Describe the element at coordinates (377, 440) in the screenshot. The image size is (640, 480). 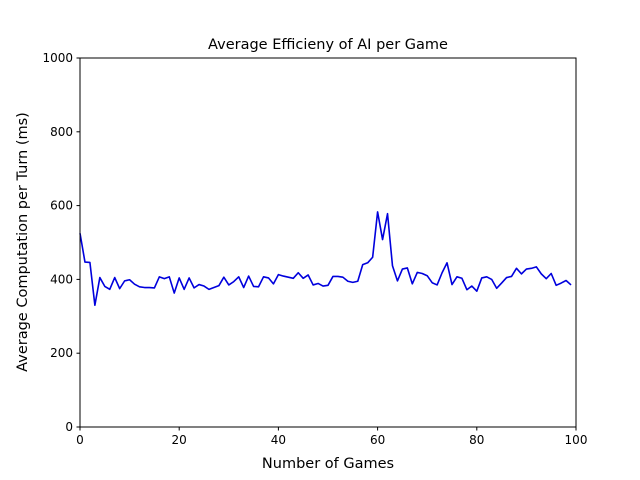
I see `x-tick-label: 60` at that location.